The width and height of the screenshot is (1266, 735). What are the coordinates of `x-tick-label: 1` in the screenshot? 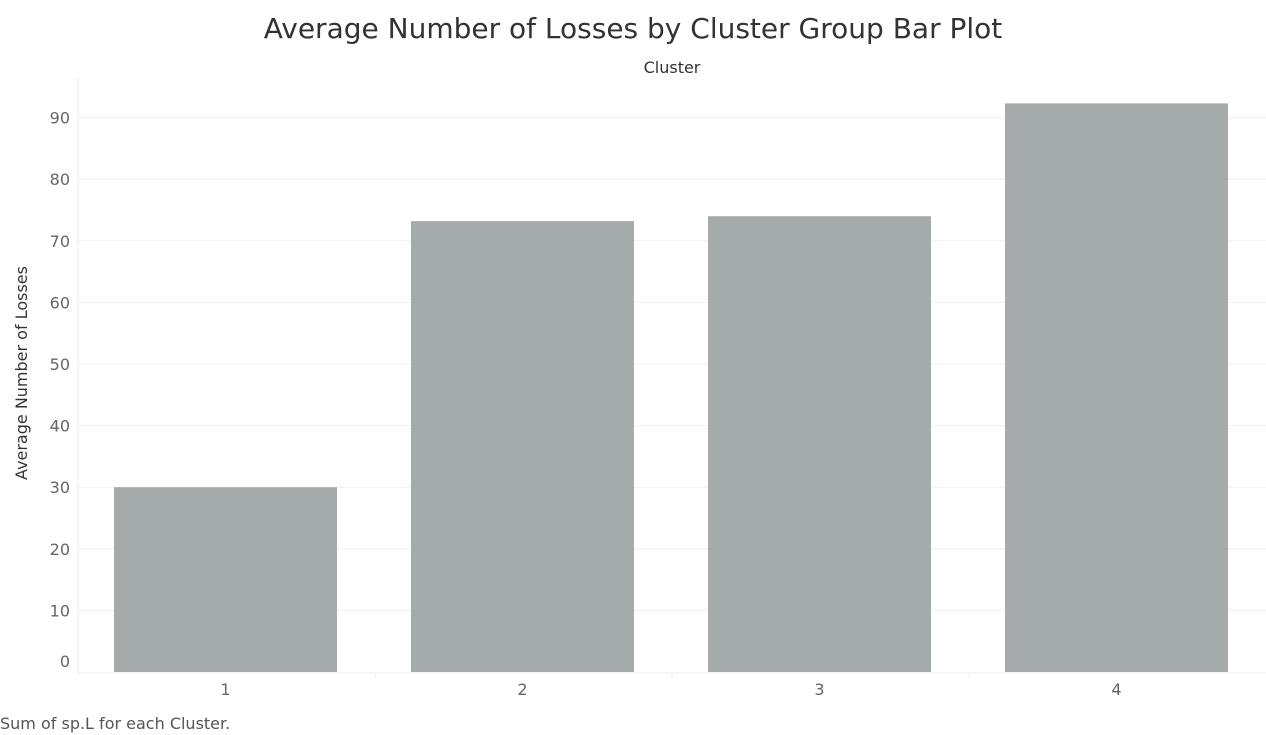 It's located at (225, 689).